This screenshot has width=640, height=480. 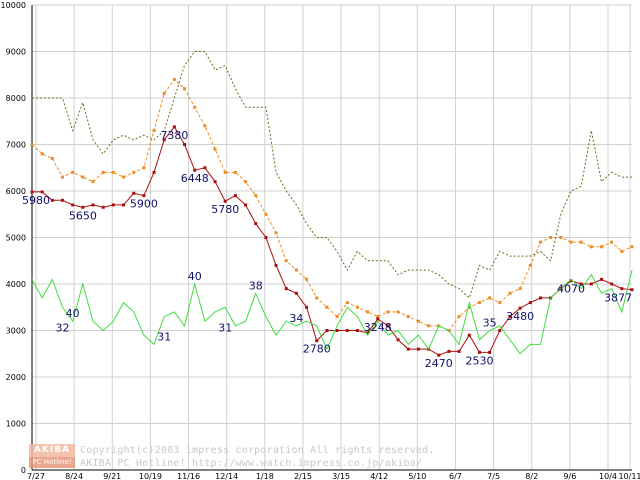 What do you see at coordinates (569, 476) in the screenshot?
I see `x-tick-label-14: 9/6` at bounding box center [569, 476].